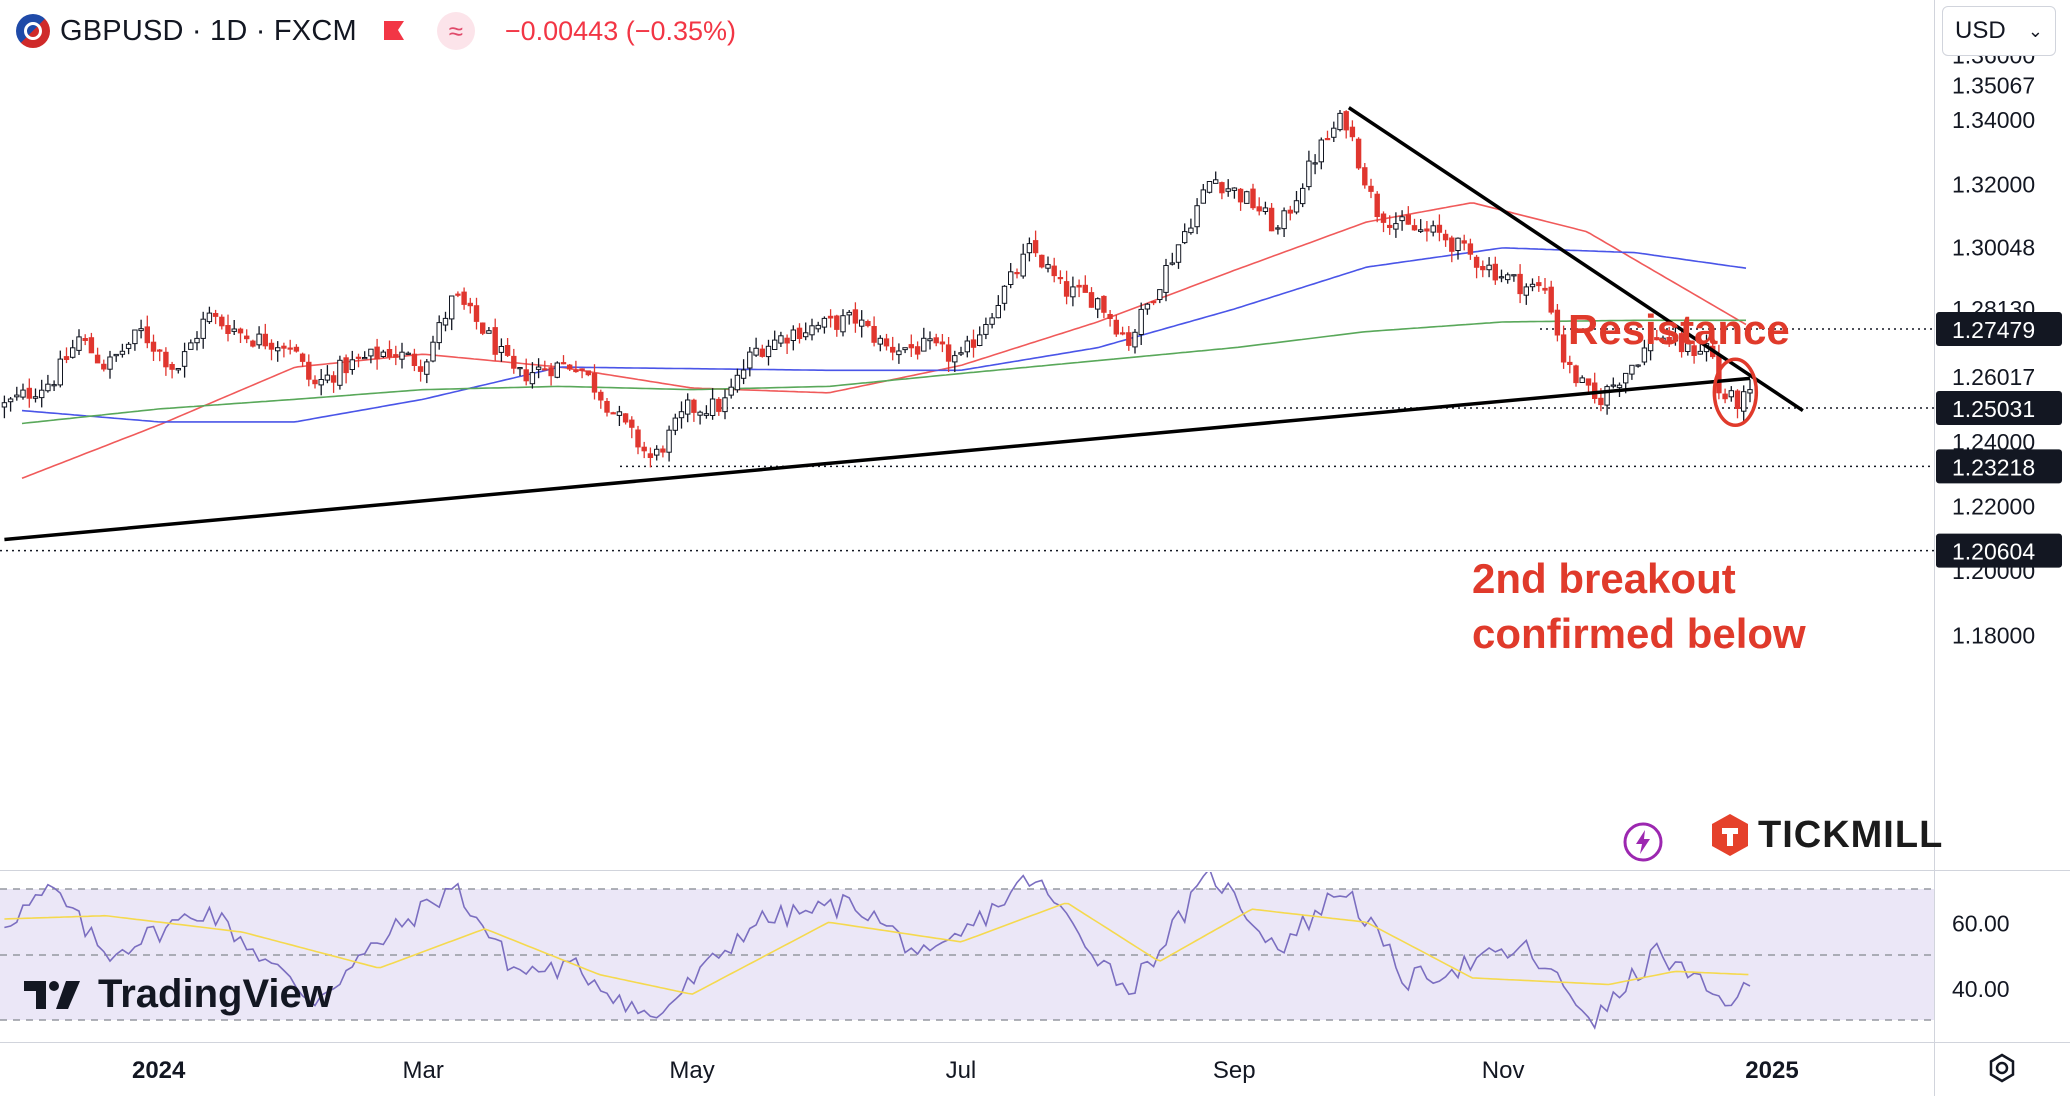 The width and height of the screenshot is (2070, 1096). I want to click on flag-marker-icon, so click(394, 31).